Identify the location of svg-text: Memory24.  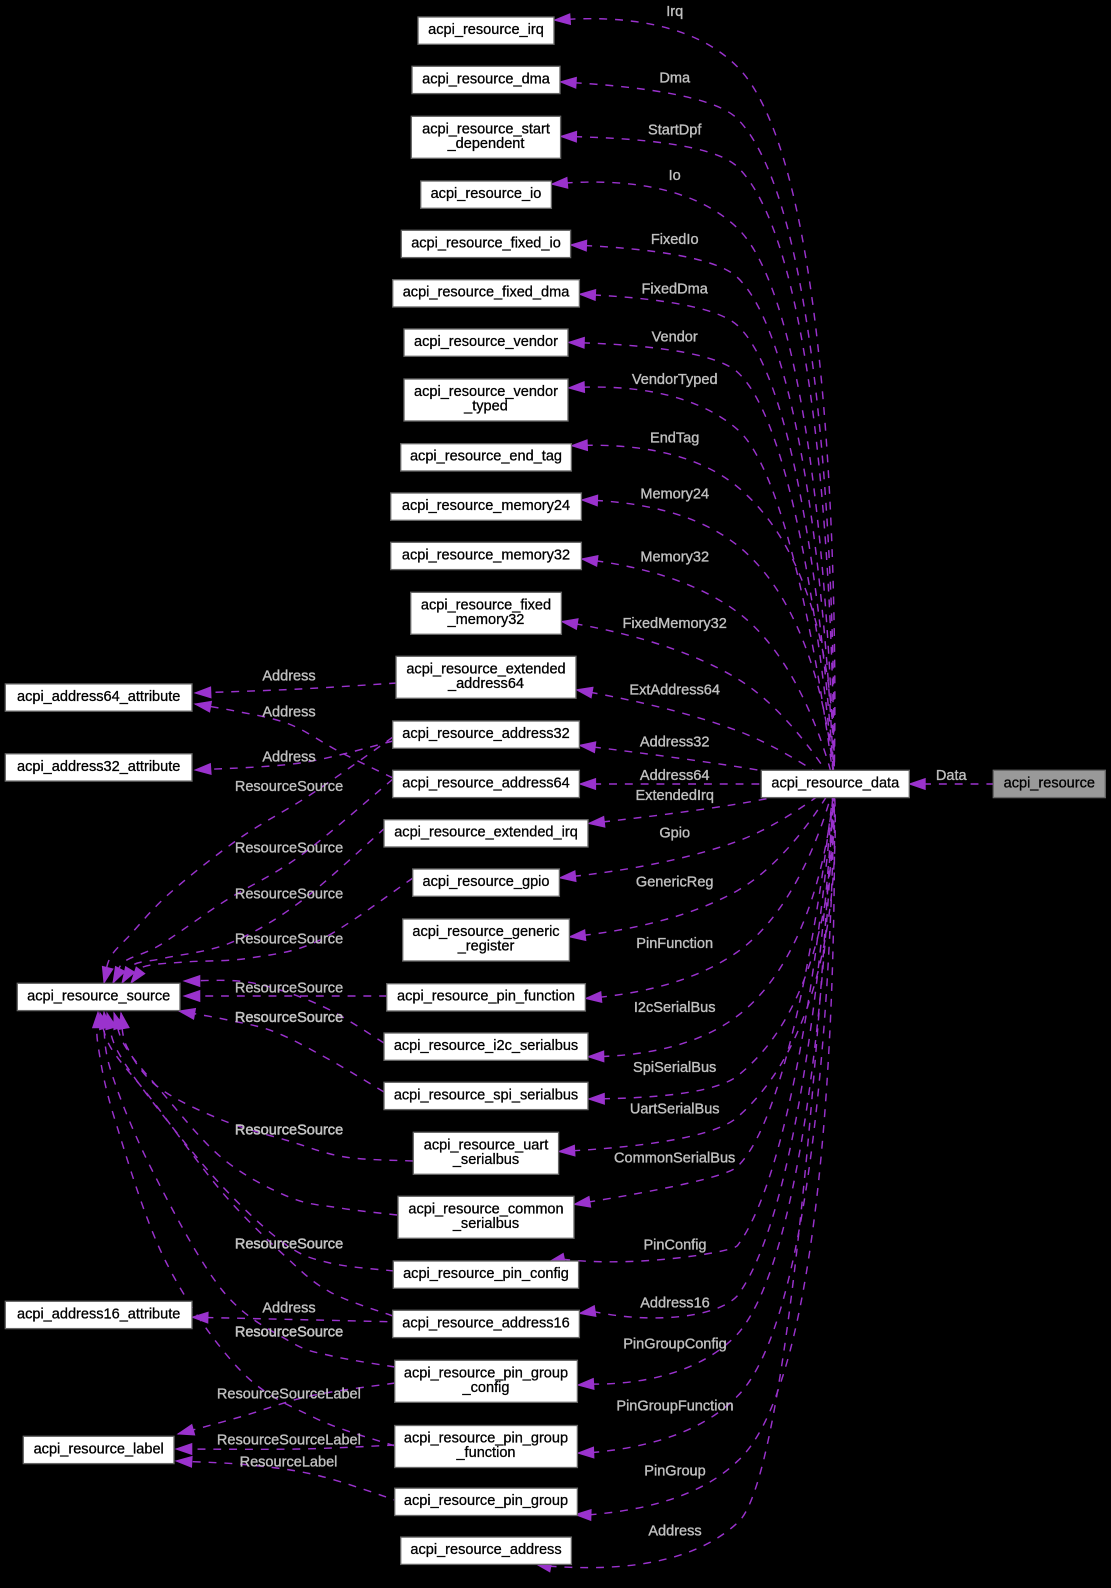
(674, 495).